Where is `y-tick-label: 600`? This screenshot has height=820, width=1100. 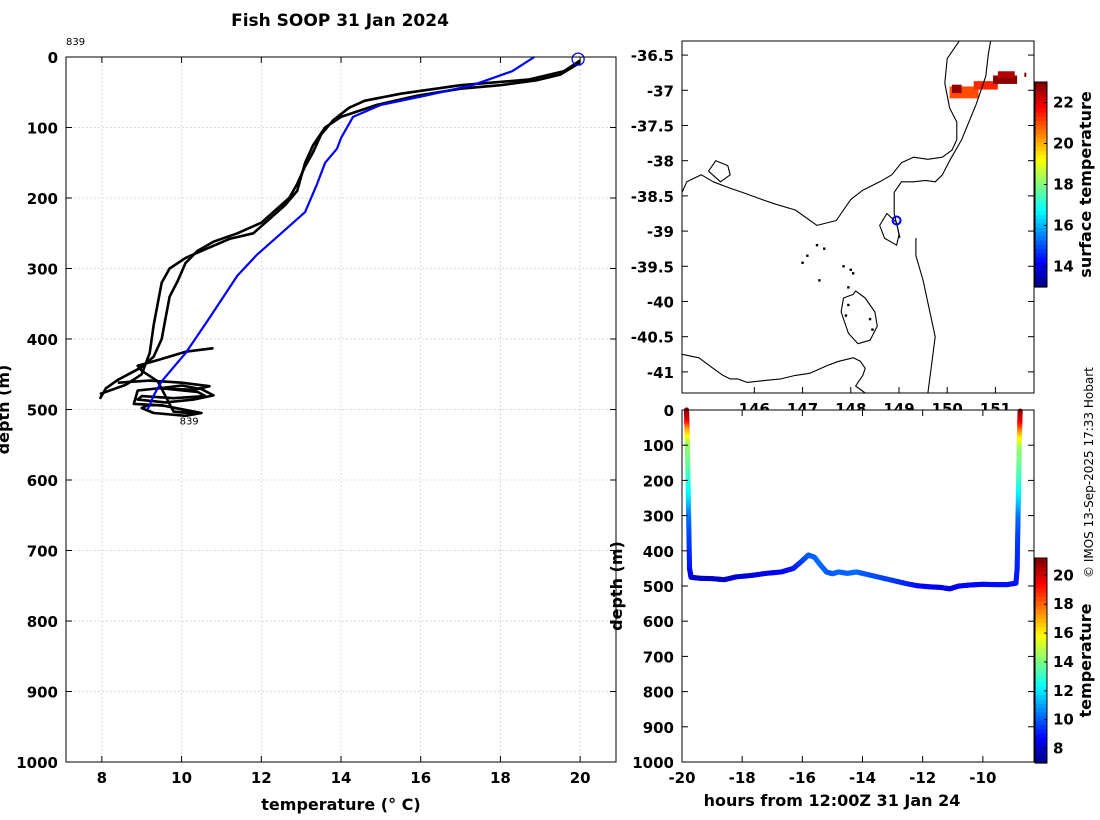 y-tick-label: 600 is located at coordinates (42, 481).